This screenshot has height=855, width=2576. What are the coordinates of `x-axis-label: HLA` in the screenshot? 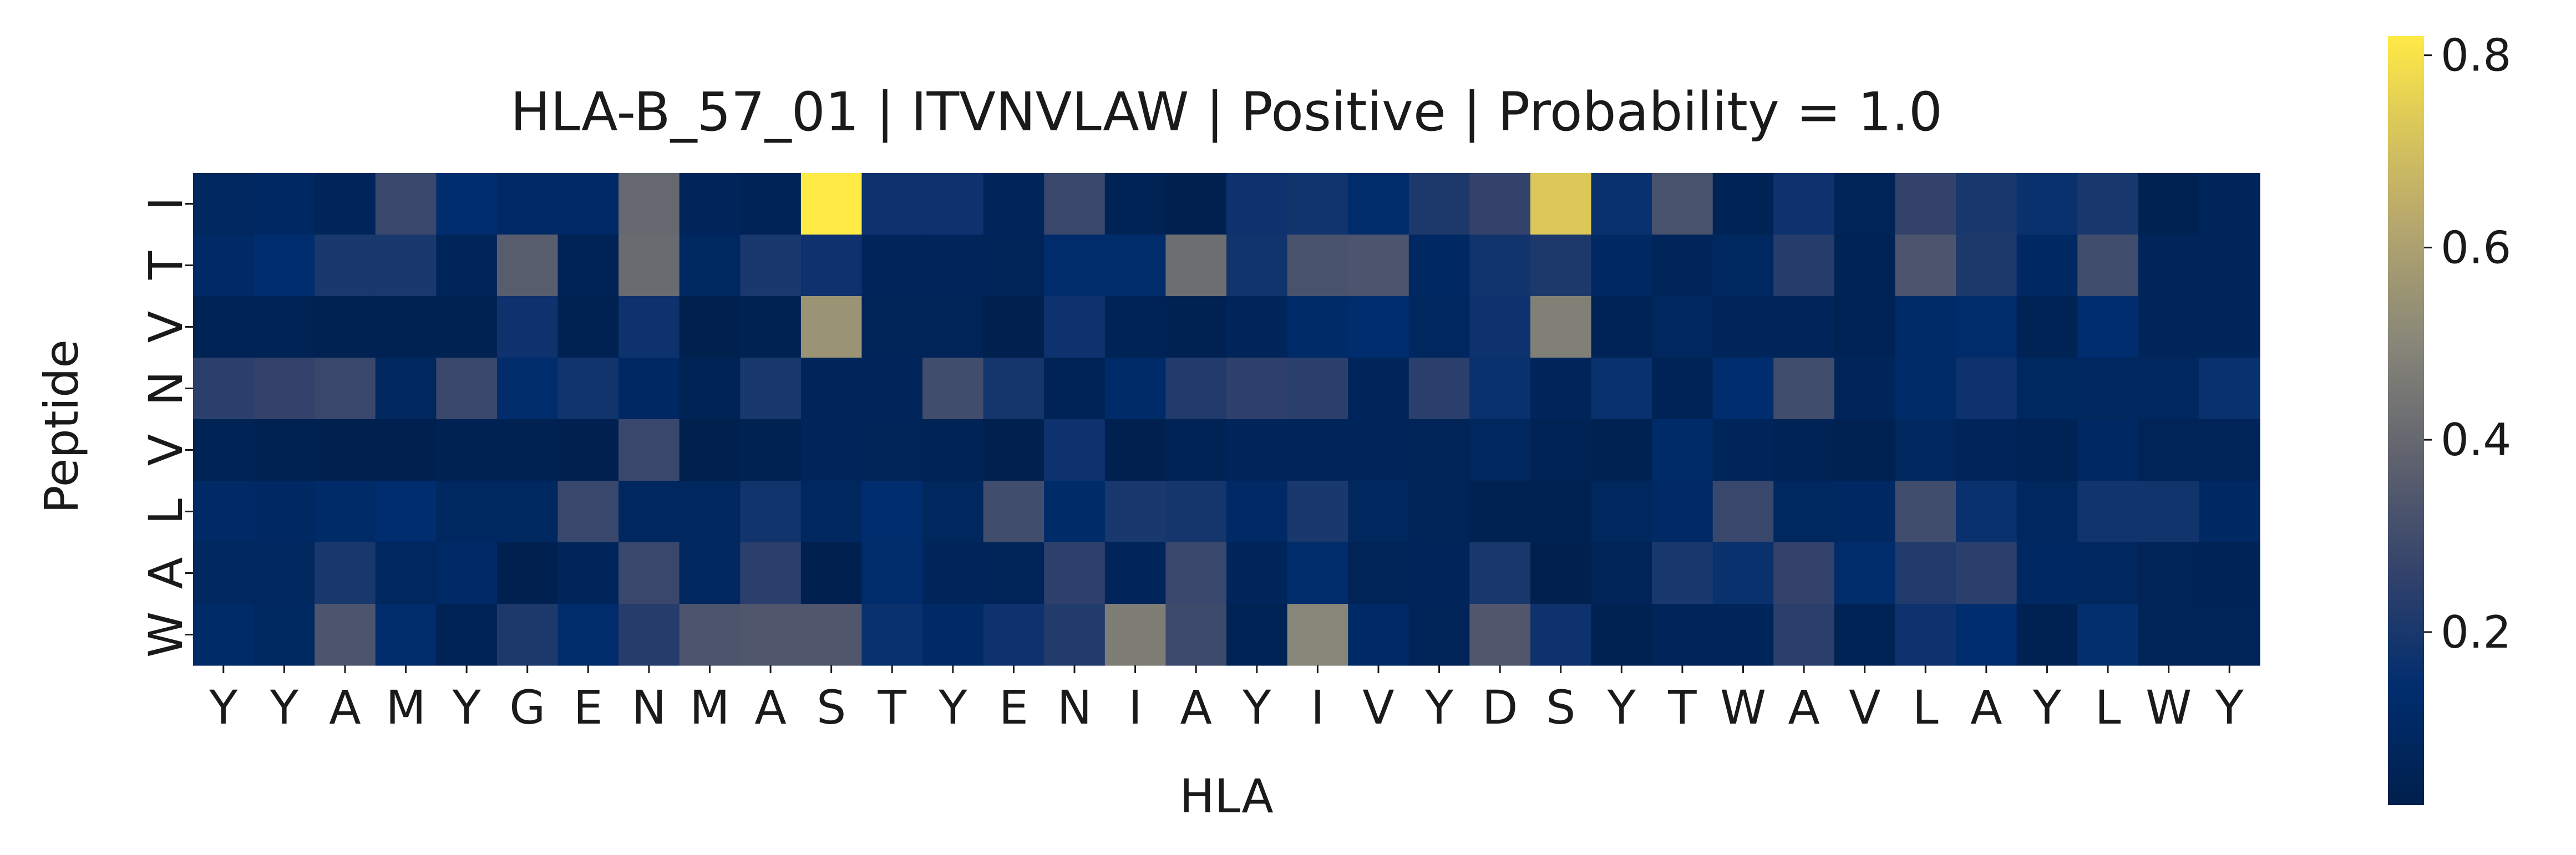 It's located at (1226, 796).